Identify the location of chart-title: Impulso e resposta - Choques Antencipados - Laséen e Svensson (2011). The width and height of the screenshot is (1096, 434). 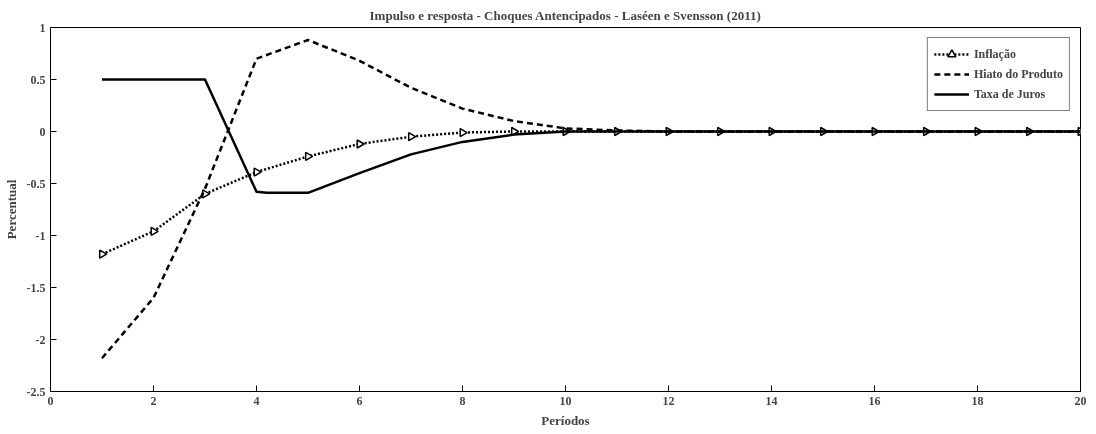
(565, 15).